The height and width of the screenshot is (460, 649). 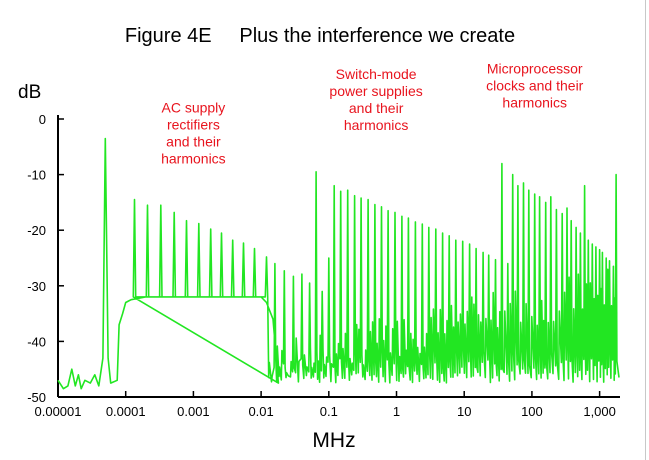 I want to click on annotation-label: Microprocessor clocks and their harmonics, so click(x=535, y=86).